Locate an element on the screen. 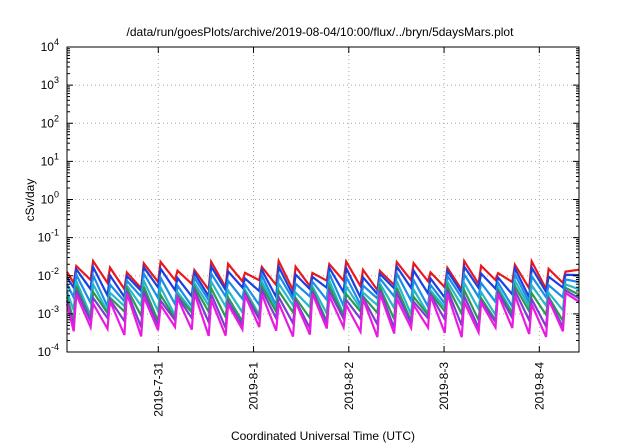  y-tick-label: 10² is located at coordinates (50, 121).